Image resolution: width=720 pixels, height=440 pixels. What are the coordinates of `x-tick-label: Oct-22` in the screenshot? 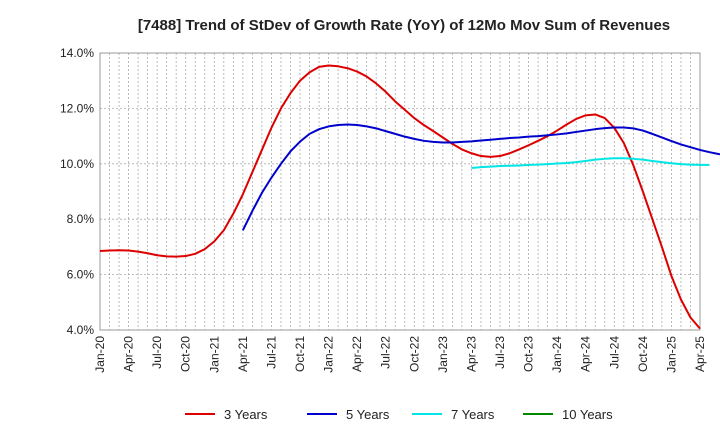 It's located at (414, 354).